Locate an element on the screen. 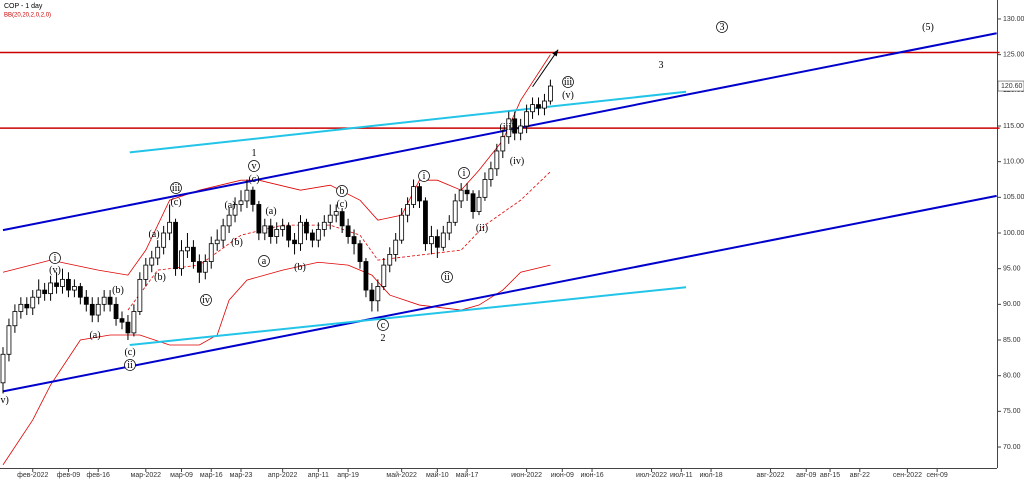 The image size is (1024, 479). arrow is located at coordinates (545, 68).